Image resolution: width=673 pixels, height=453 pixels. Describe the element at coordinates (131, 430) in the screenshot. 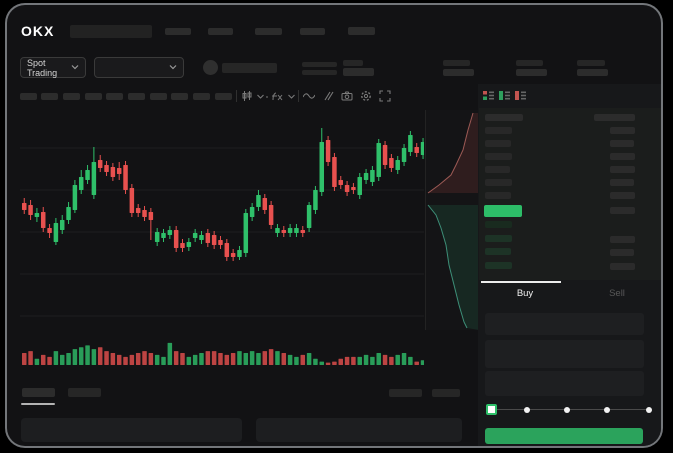

I see `orders-table-placeholder` at that location.